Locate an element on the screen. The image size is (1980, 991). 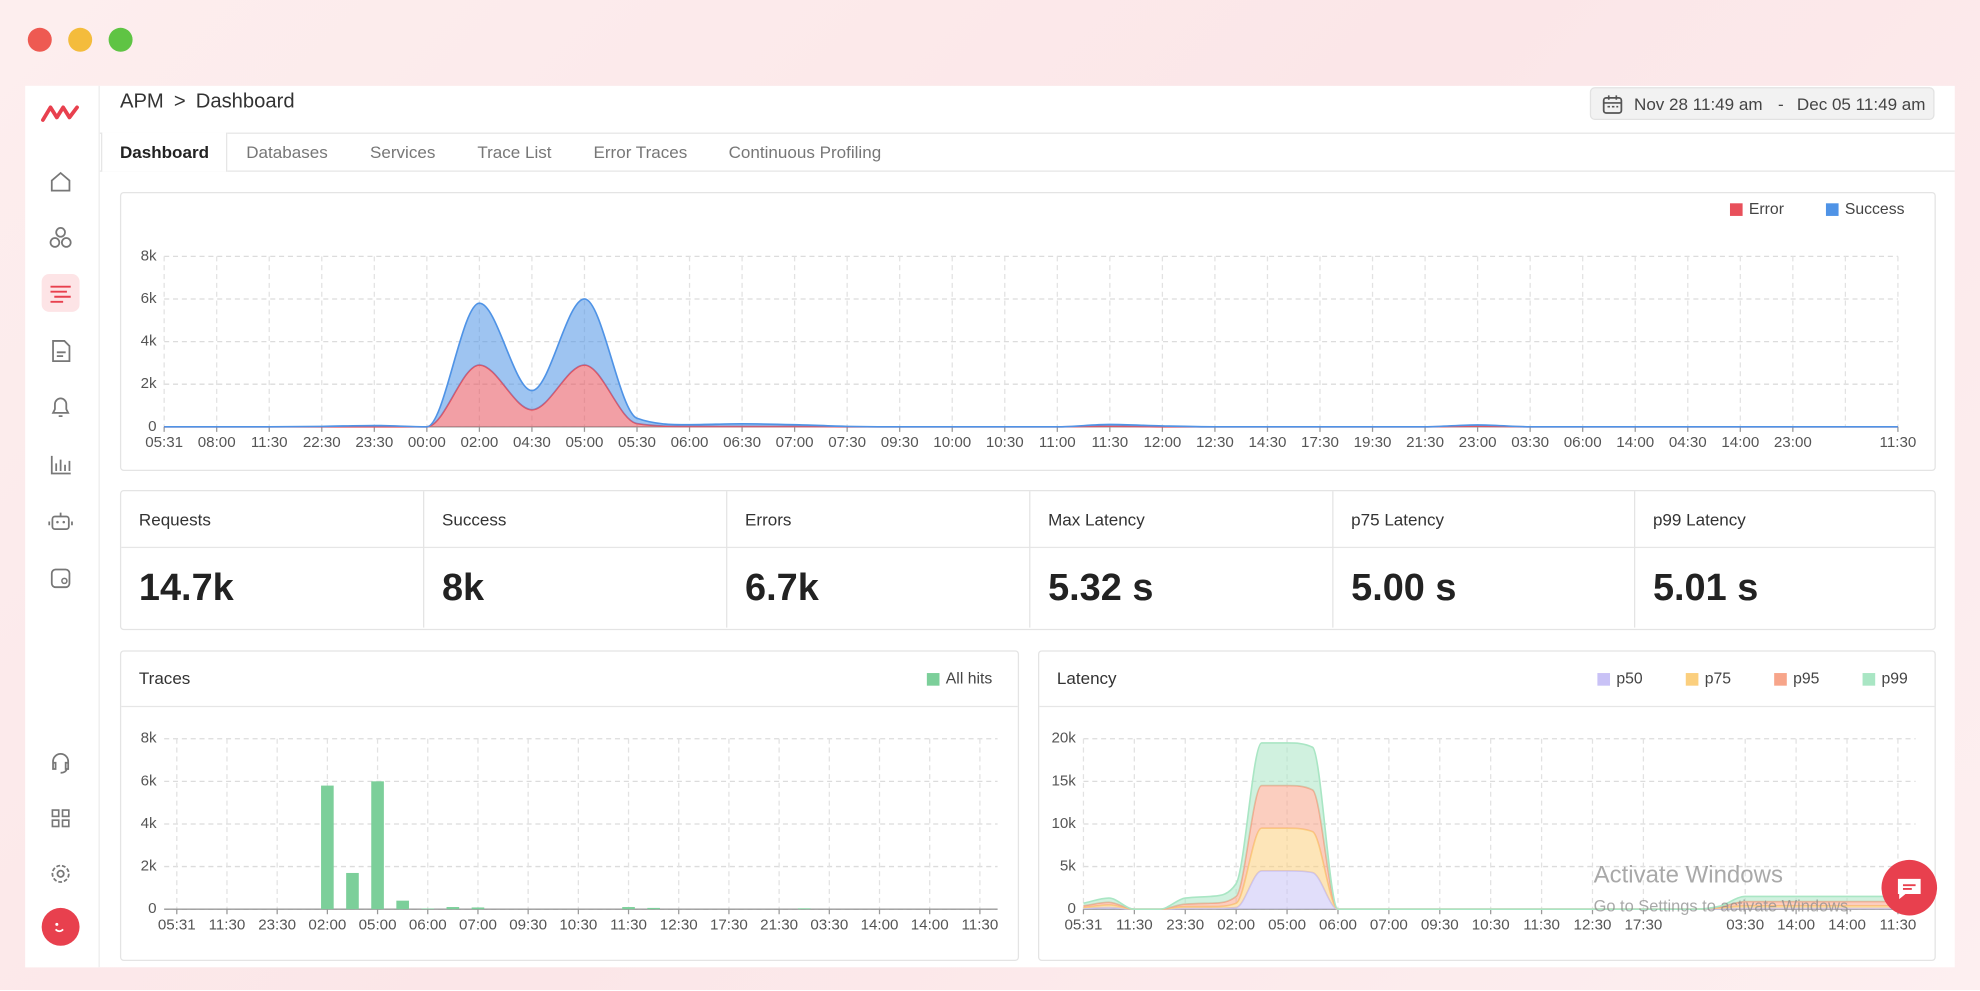
breadcrumb-root: APM is located at coordinates (141, 101).